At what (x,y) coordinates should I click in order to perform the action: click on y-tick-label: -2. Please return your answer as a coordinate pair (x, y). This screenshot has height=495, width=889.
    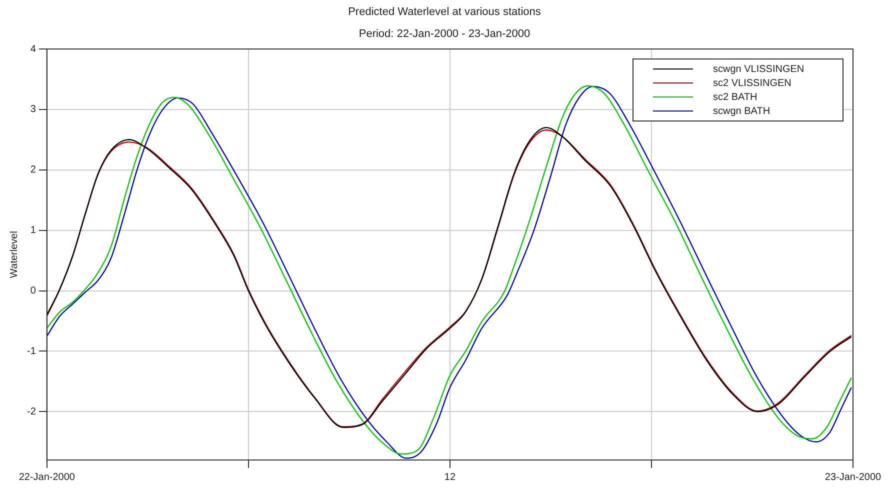
    Looking at the image, I should click on (31, 412).